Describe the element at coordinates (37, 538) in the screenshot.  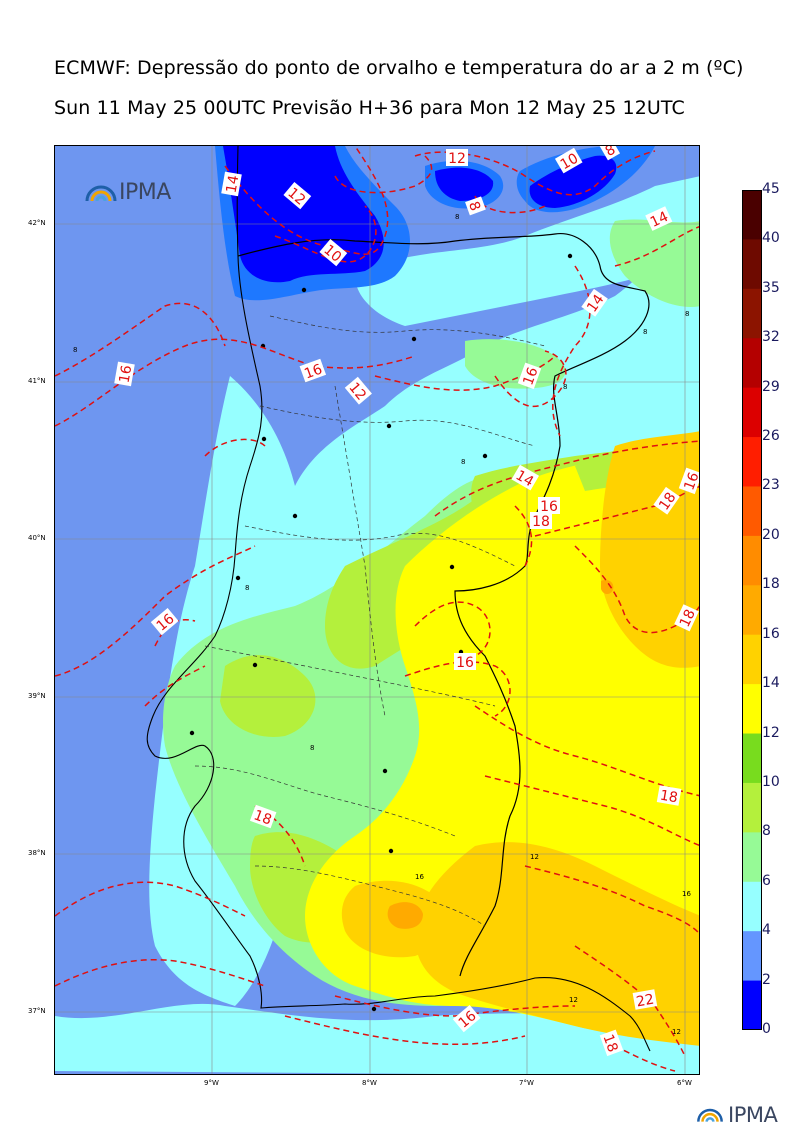
I see `lat-label: 40°N` at that location.